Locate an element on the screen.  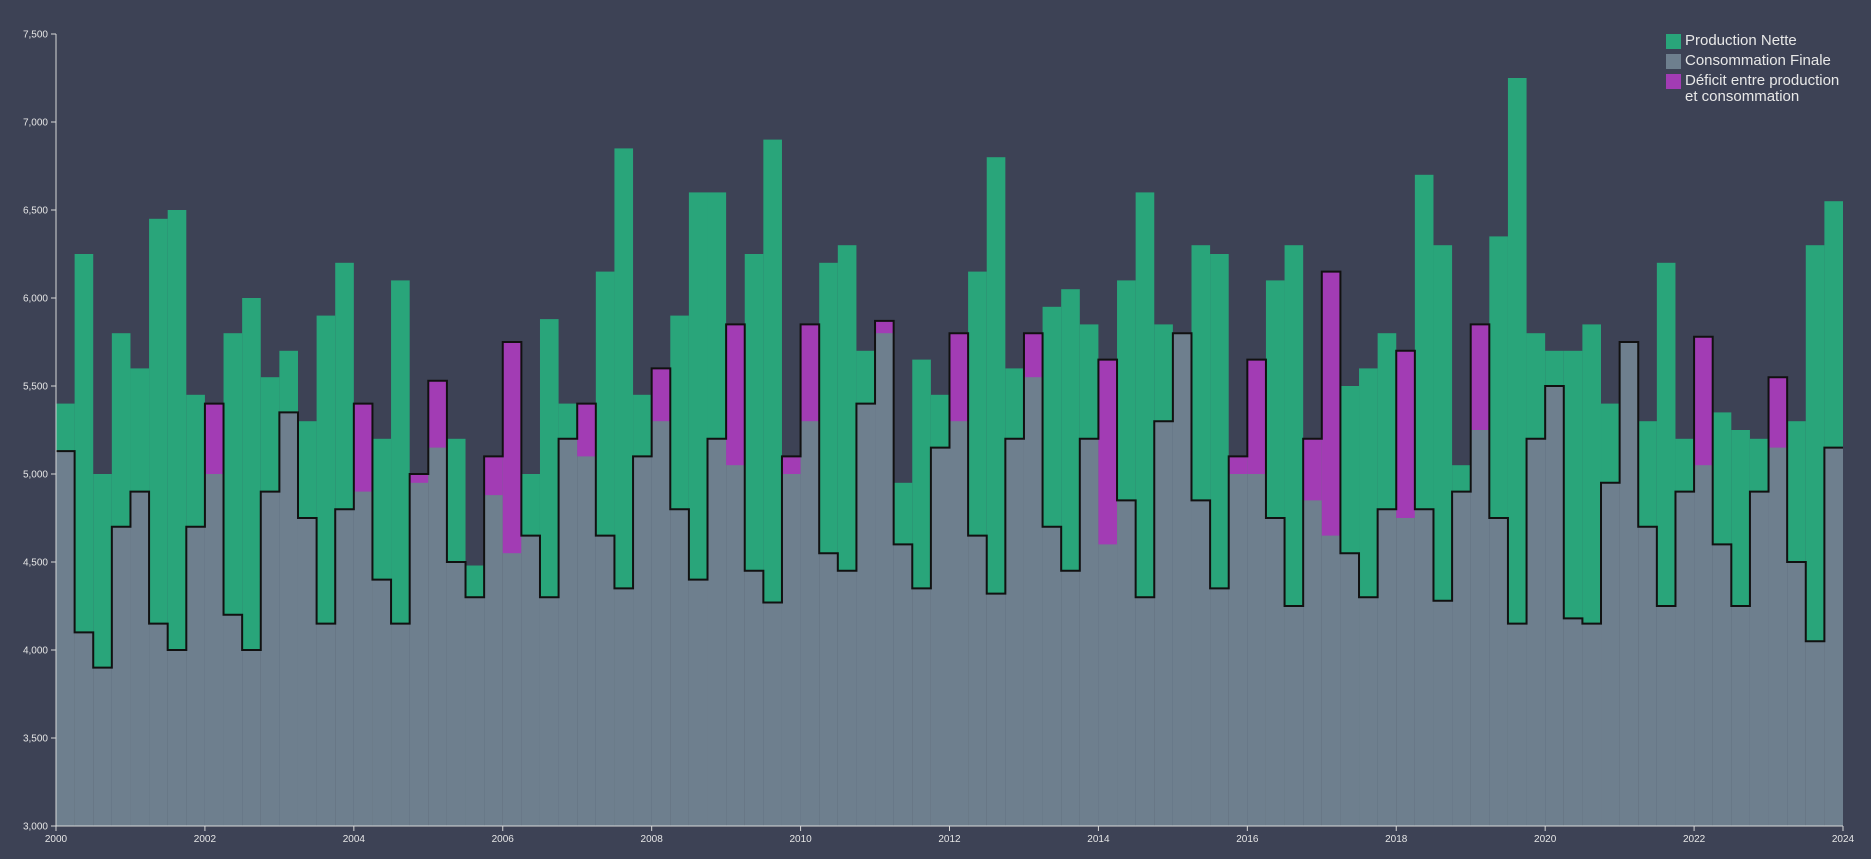
legend-label: Production Nette is located at coordinates (1741, 40).